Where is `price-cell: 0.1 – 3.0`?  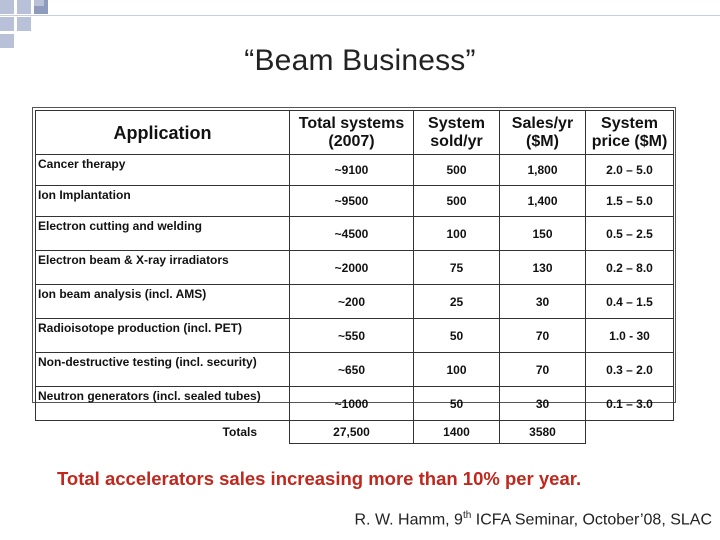 price-cell: 0.1 – 3.0 is located at coordinates (629, 403).